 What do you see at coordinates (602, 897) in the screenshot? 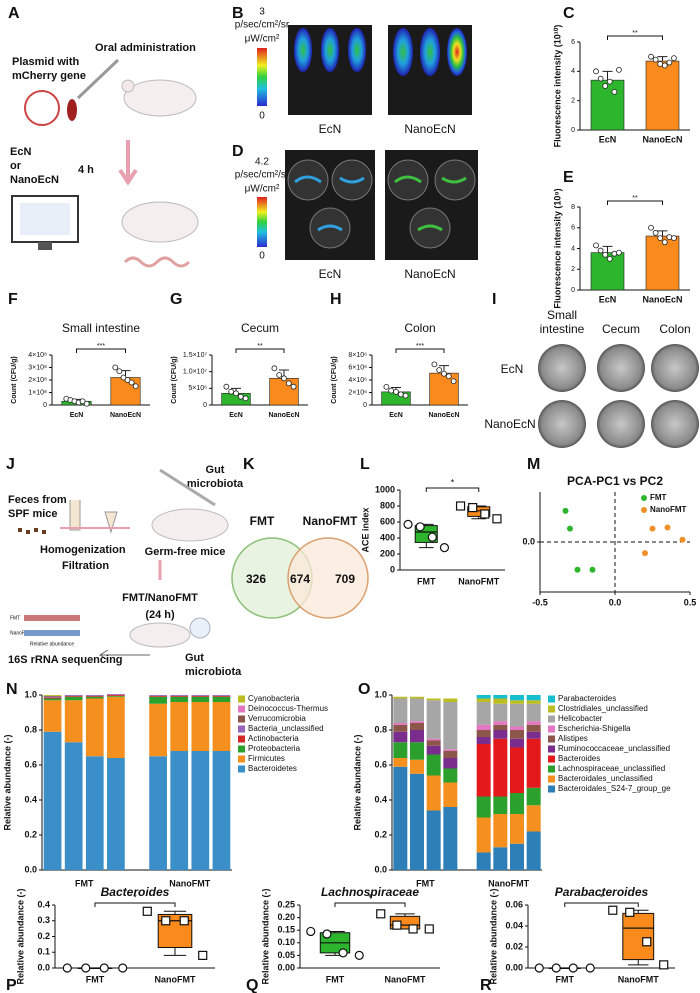
I see `significance: *` at bounding box center [602, 897].